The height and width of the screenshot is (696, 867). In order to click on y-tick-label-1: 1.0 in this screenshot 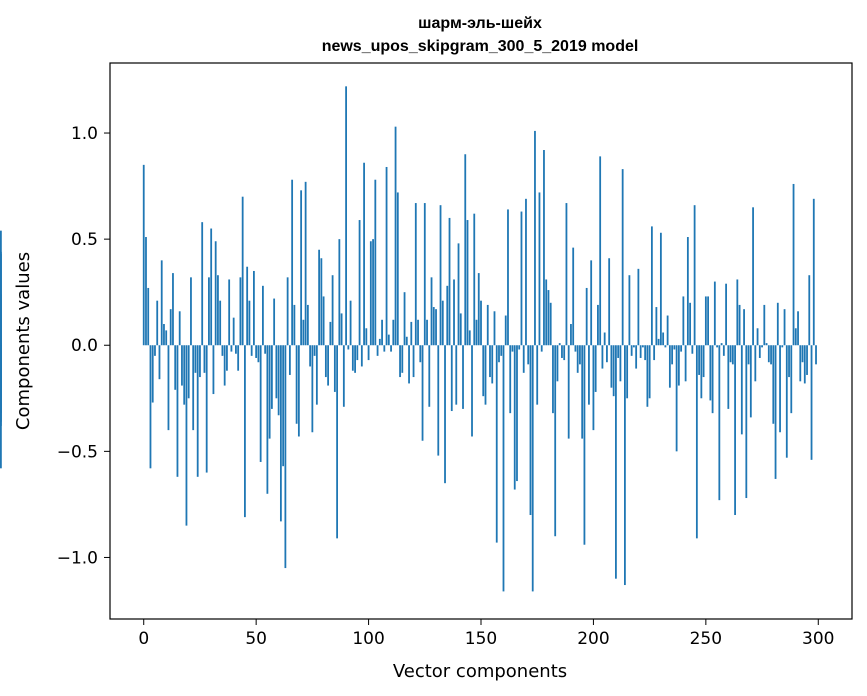, I will do `click(84, 134)`.